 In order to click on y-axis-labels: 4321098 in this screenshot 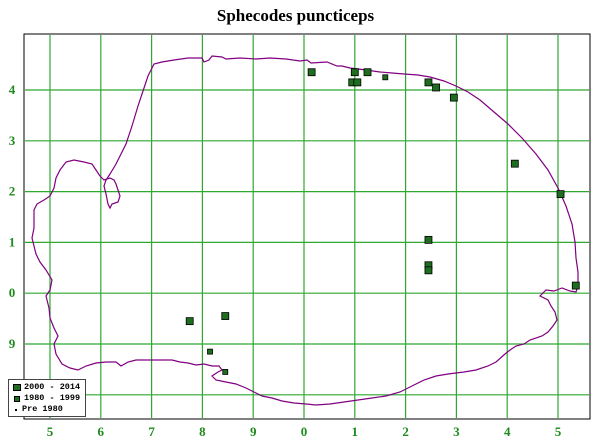, I will do `click(12, 242)`.